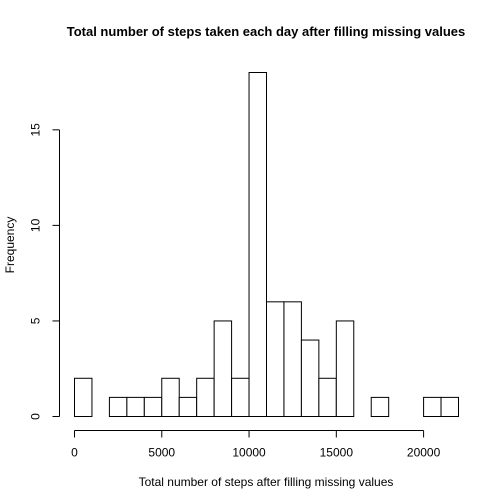  Describe the element at coordinates (36, 416) in the screenshot. I see `y-tick-label: 0` at that location.